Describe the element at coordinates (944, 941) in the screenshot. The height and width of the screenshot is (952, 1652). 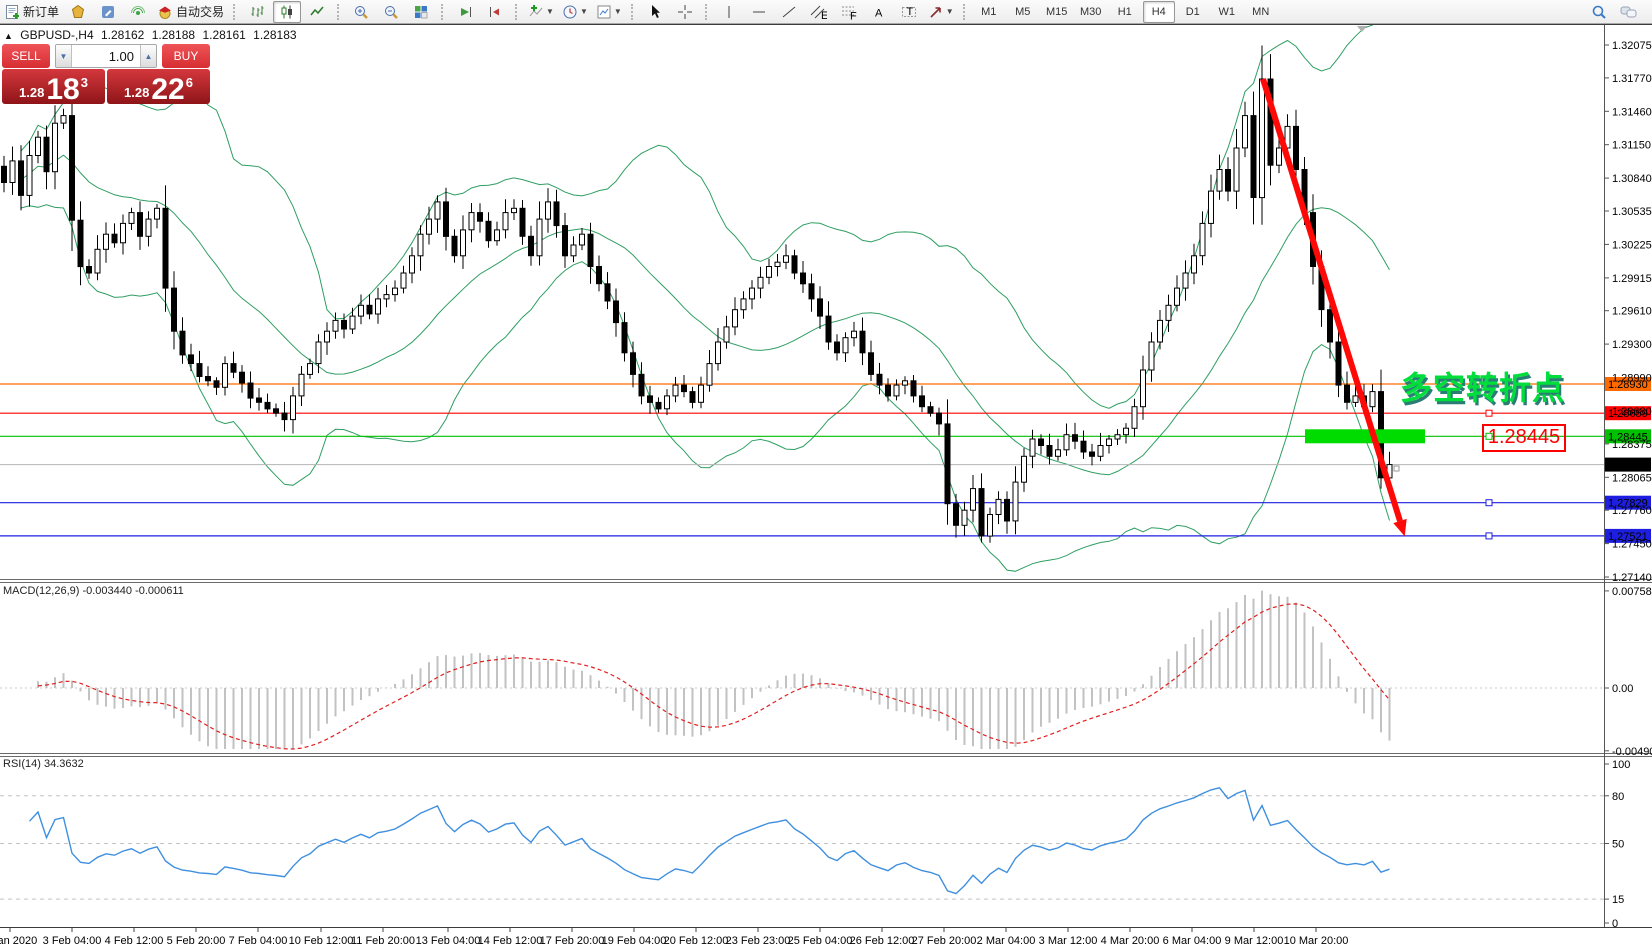
I see `time-tick-label: 27 Feb 20:00` at that location.